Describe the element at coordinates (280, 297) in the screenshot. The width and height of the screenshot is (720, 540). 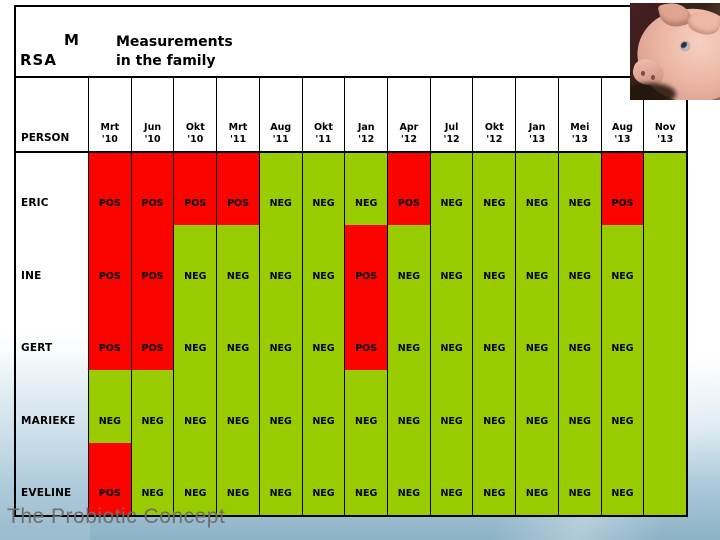
I see `date-column: Aug '11 NEG NEG NEG NEG NEG` at that location.